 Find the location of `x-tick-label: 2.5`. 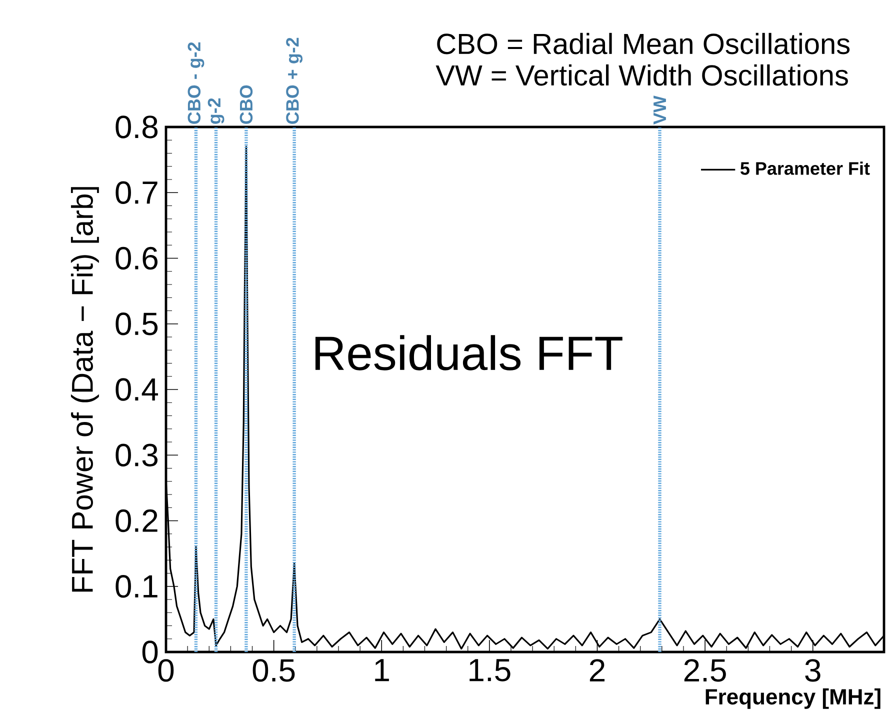

x-tick-label: 2.5 is located at coordinates (705, 670).